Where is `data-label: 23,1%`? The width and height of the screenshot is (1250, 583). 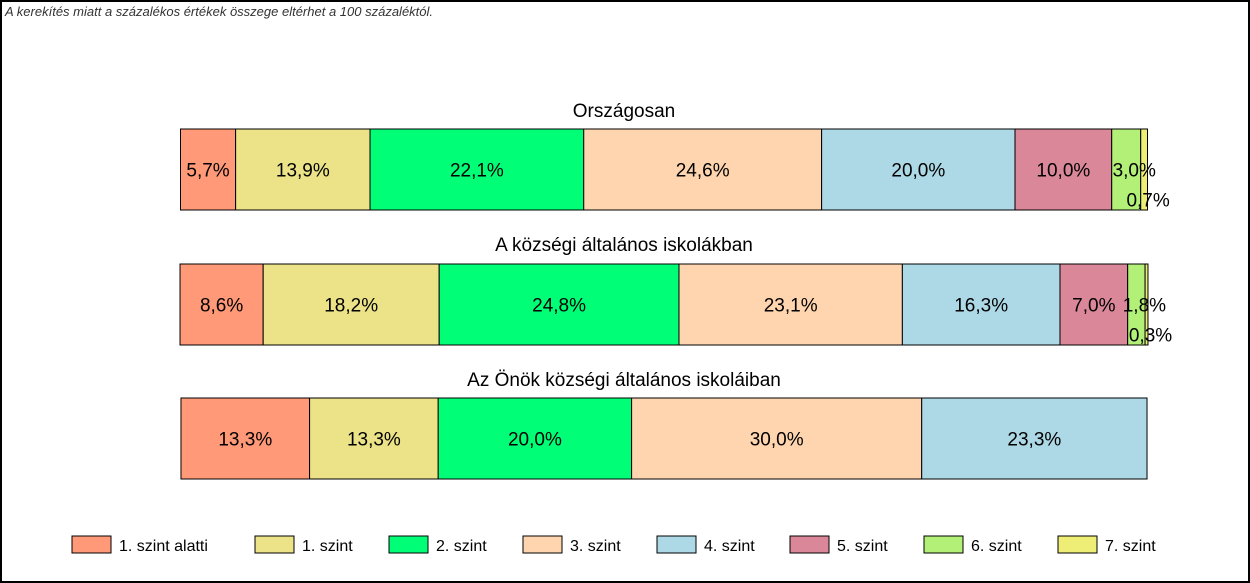
data-label: 23,1% is located at coordinates (791, 306).